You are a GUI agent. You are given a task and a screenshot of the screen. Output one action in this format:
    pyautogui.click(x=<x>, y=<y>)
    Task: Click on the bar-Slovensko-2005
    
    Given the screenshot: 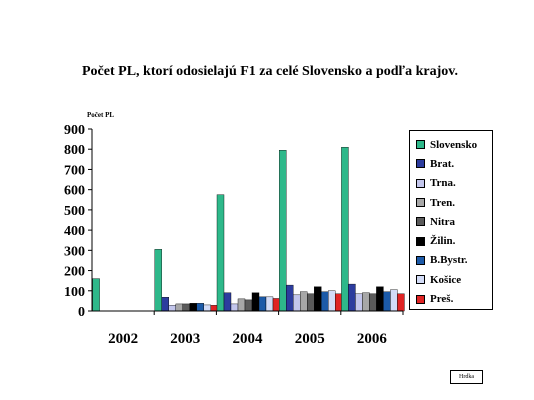 What is the action you would take?
    pyautogui.click(x=283, y=231)
    